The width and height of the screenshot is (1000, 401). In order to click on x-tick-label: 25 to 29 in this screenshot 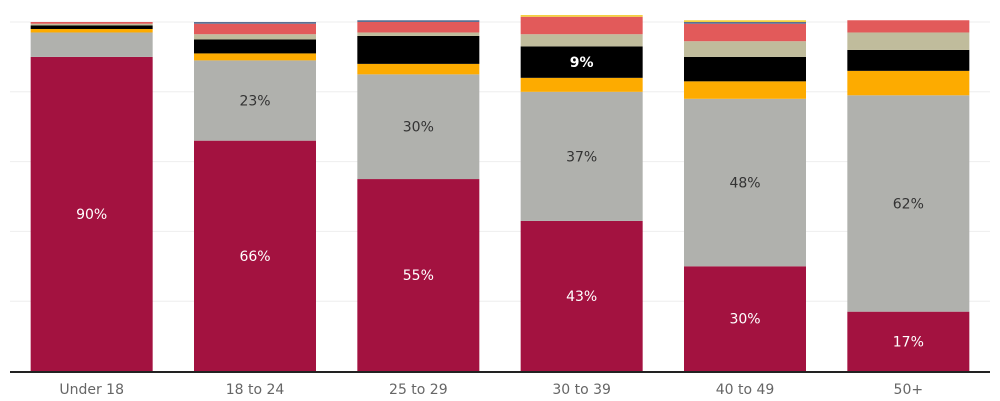, I will do `click(418, 390)`.